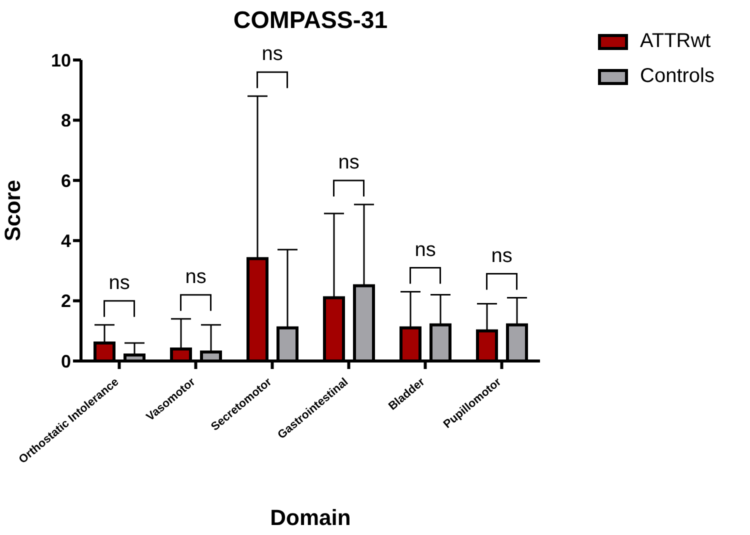 This screenshot has height=535, width=750. What do you see at coordinates (12, 211) in the screenshot?
I see `y-axis-title: Score` at bounding box center [12, 211].